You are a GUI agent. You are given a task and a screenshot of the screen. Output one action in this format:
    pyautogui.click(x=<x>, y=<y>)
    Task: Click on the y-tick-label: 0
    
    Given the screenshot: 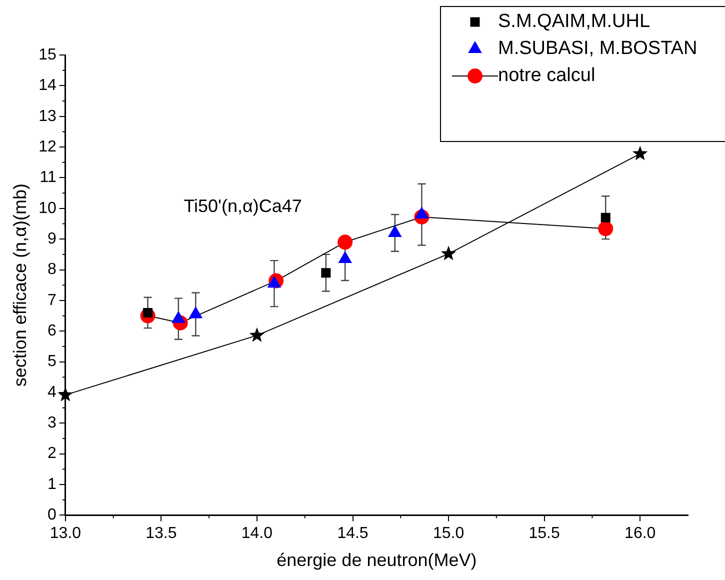 What is the action you would take?
    pyautogui.click(x=51, y=515)
    